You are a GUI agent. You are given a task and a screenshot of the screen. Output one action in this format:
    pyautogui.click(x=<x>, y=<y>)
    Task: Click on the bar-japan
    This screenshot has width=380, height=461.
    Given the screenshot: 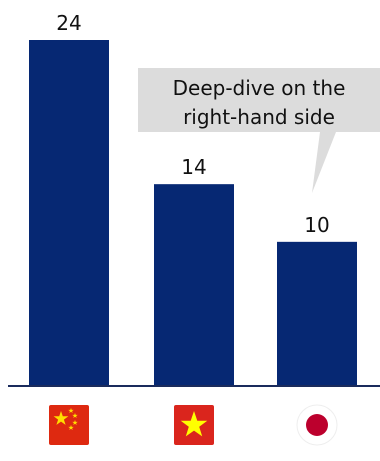 What is the action you would take?
    pyautogui.click(x=317, y=313)
    